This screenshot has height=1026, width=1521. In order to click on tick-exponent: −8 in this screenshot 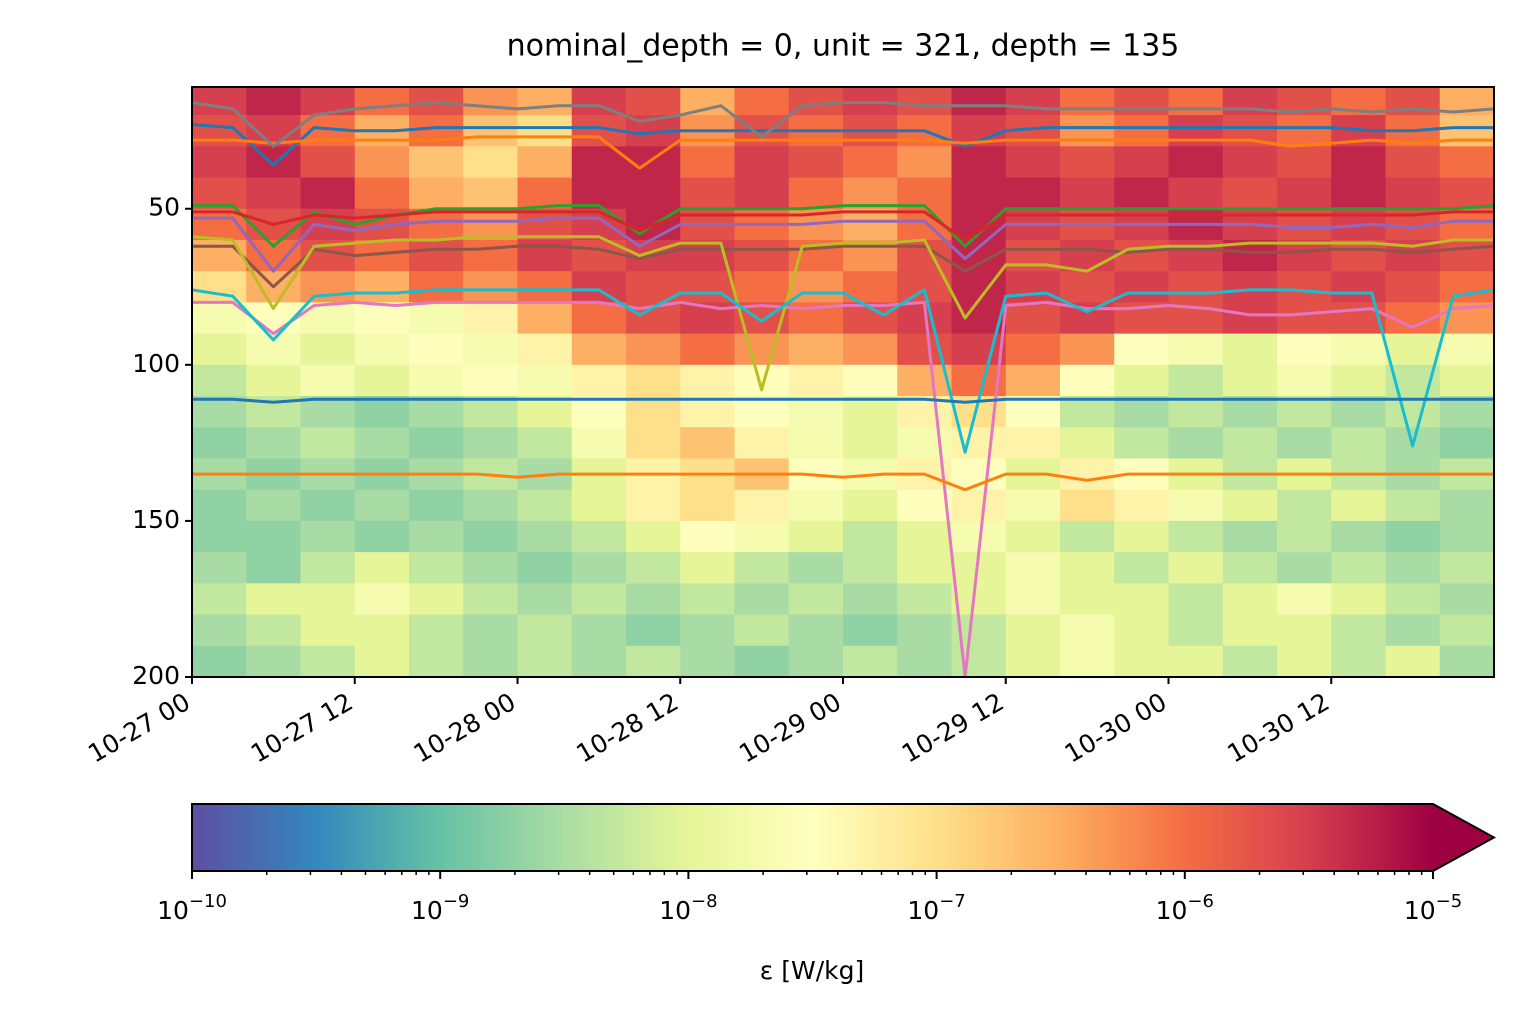, I will do `click(704, 901)`.